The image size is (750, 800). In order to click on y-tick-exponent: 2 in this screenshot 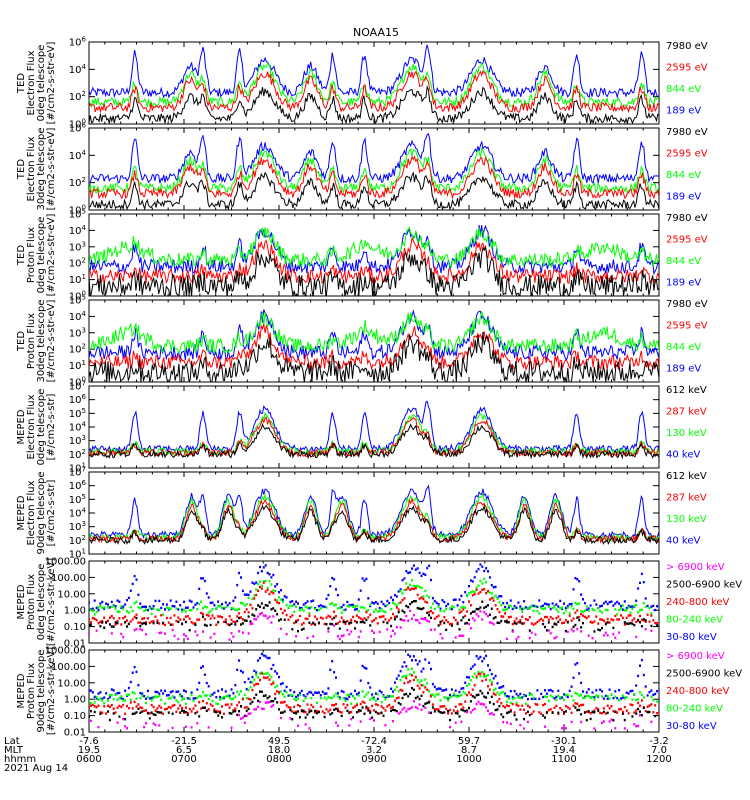, I will do `click(84, 261)`.